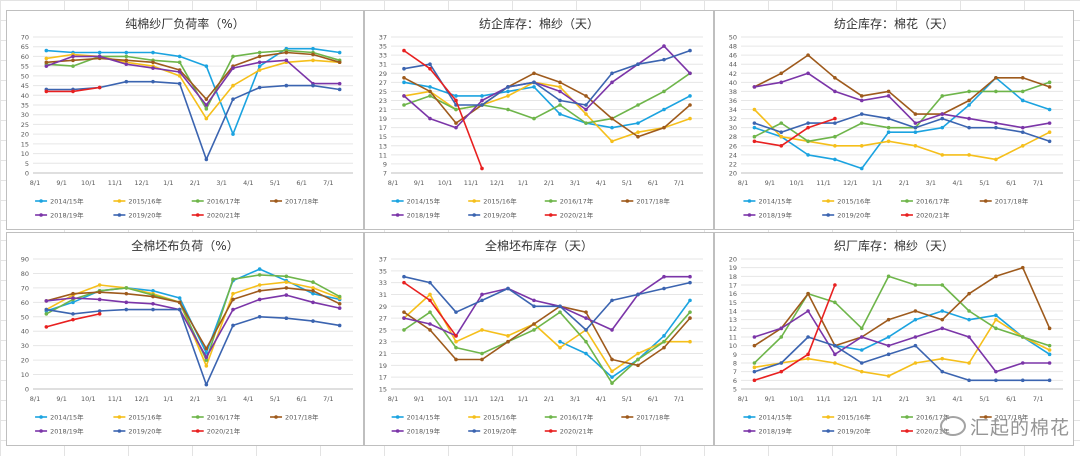 The image size is (1080, 456). Describe the element at coordinates (383, 260) in the screenshot. I see `y-tick-label: 37` at that location.